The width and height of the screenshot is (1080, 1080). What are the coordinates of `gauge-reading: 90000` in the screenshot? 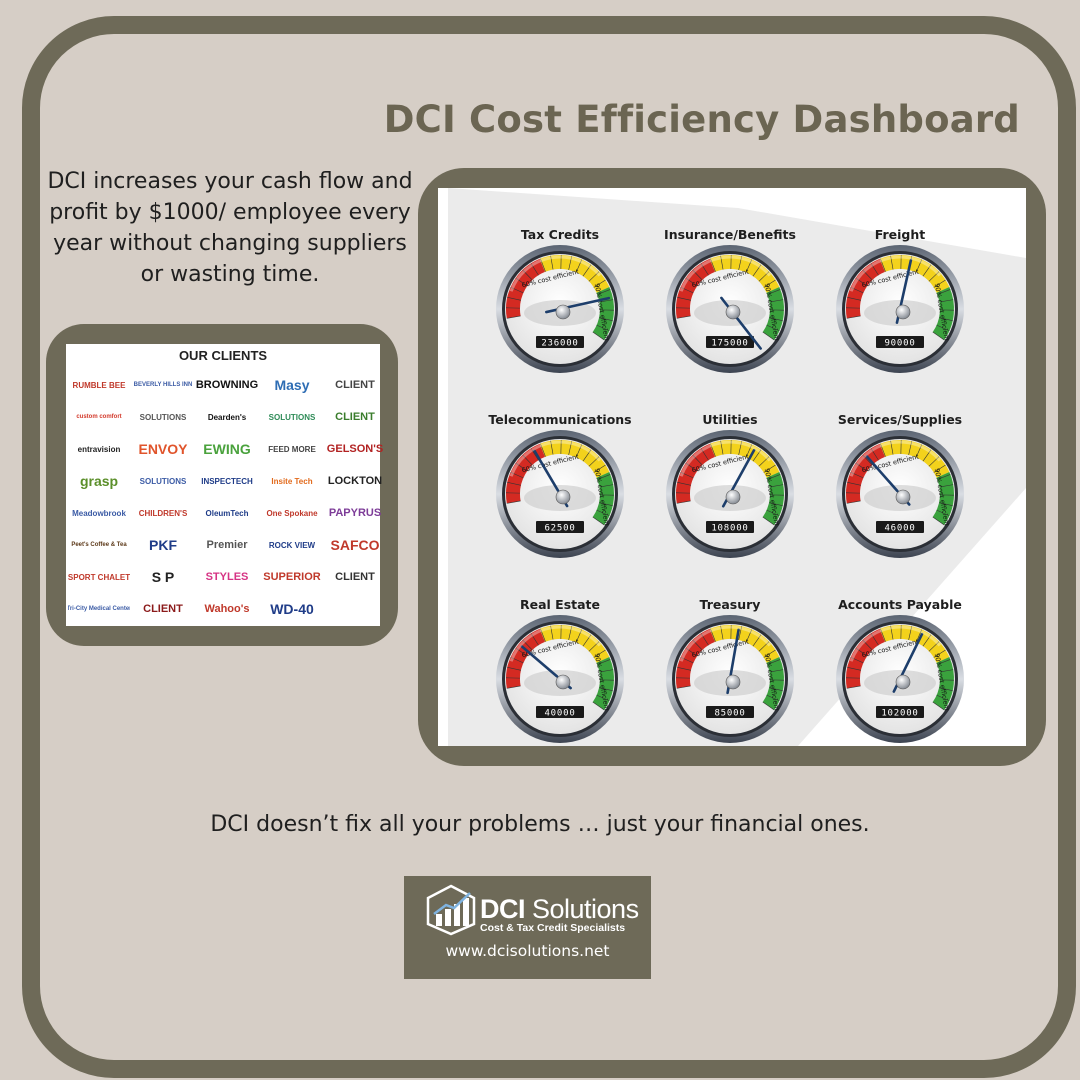 It's located at (899, 344).